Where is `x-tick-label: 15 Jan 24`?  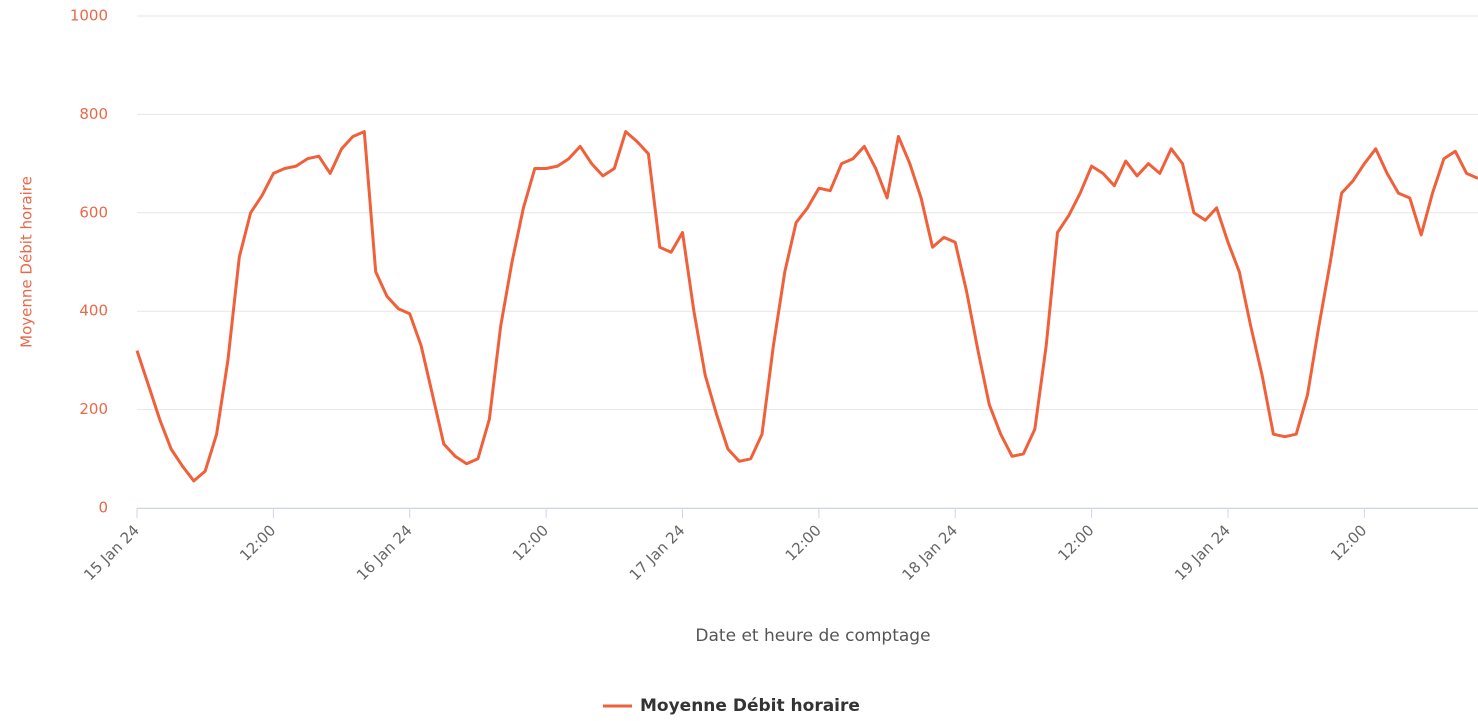 x-tick-label: 15 Jan 24 is located at coordinates (111, 552).